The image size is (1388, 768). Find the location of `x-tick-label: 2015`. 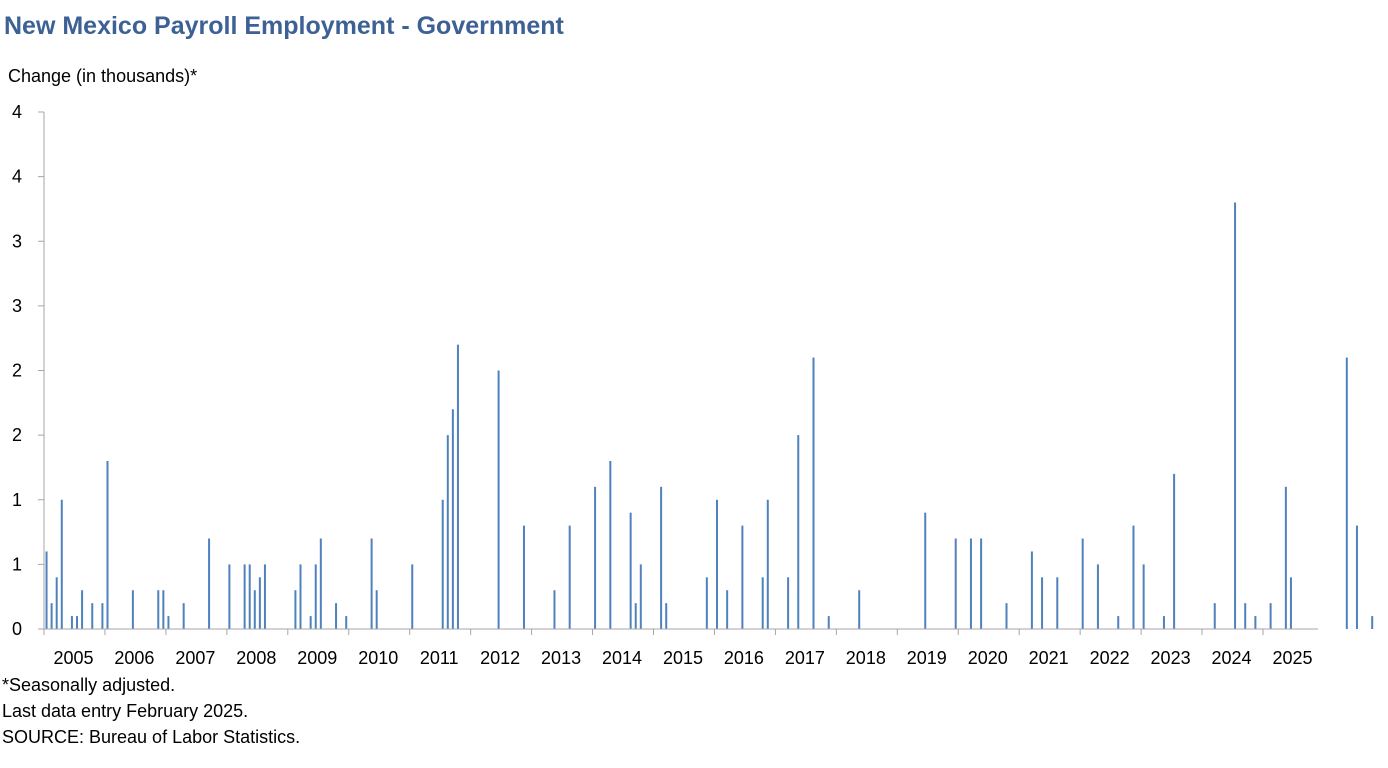

x-tick-label: 2015 is located at coordinates (683, 658).